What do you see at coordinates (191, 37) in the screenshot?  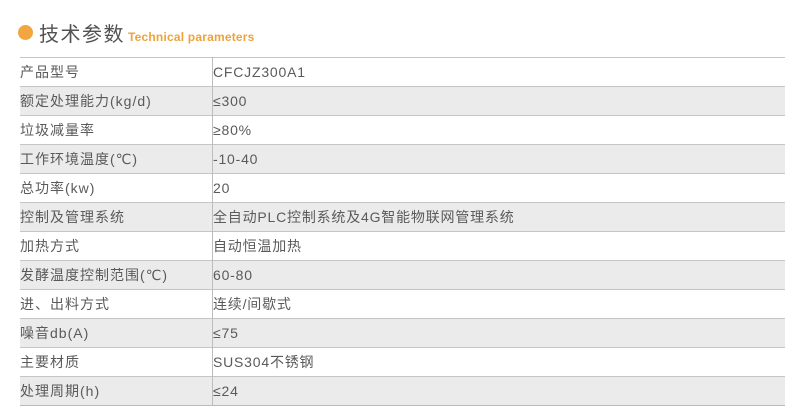 I see `section-subtitle: Technical parameters` at bounding box center [191, 37].